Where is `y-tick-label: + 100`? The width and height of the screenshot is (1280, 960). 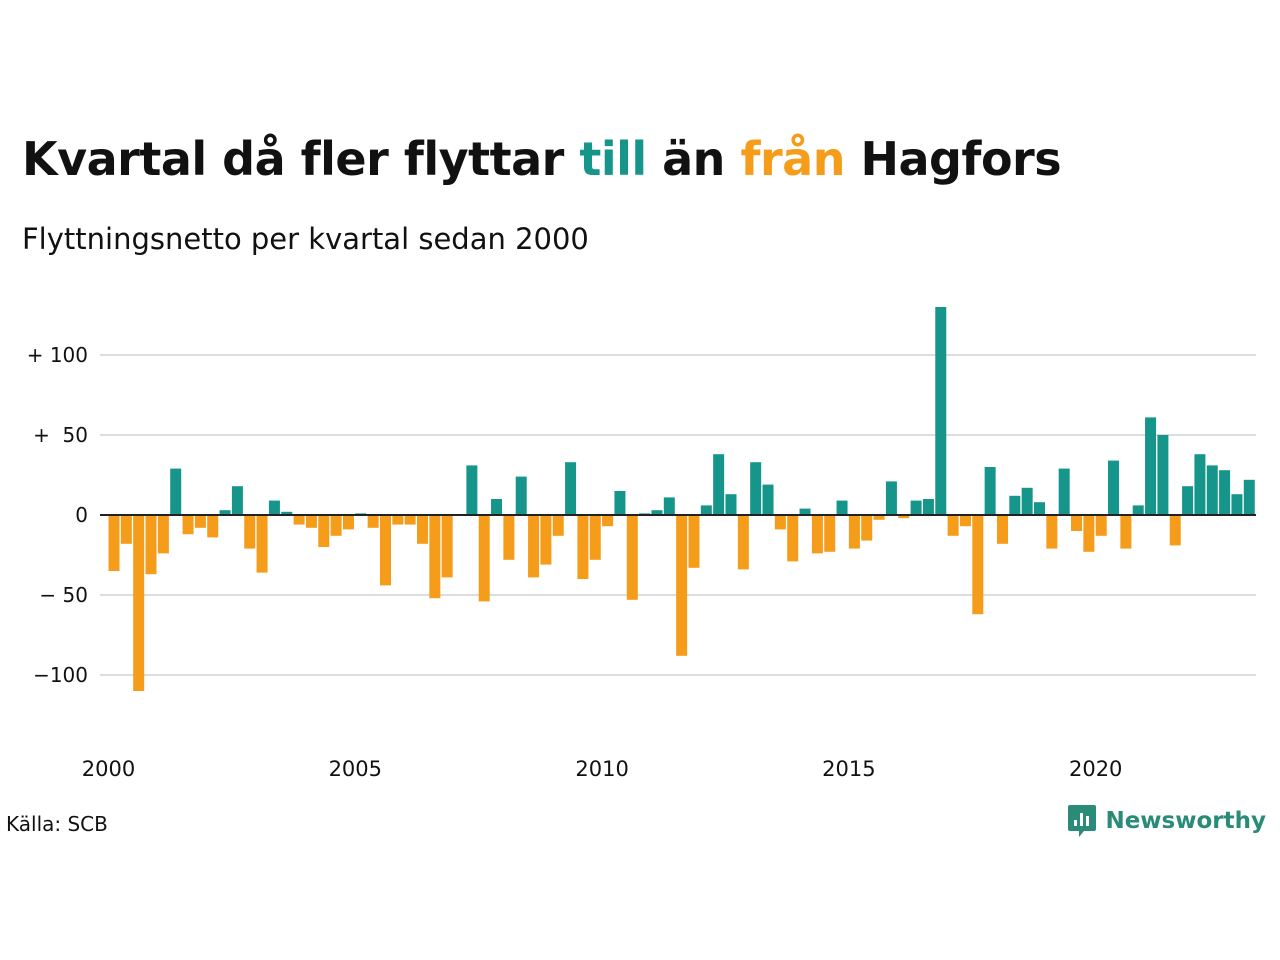
y-tick-label: + 100 is located at coordinates (57, 355).